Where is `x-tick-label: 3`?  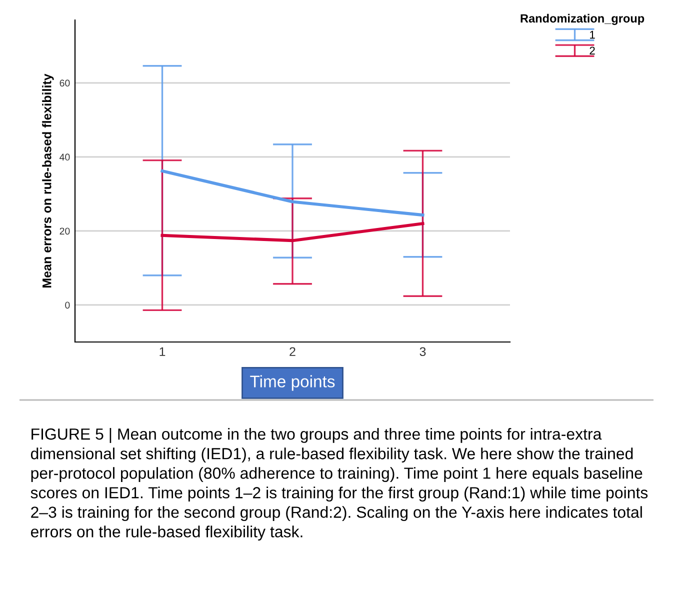
x-tick-label: 3 is located at coordinates (423, 351).